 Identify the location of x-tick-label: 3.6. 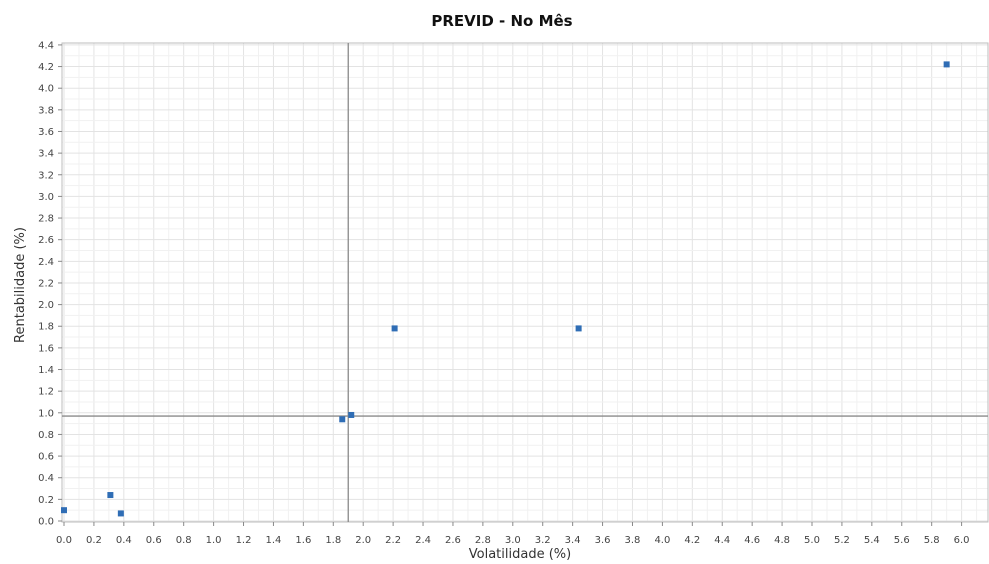
(603, 540).